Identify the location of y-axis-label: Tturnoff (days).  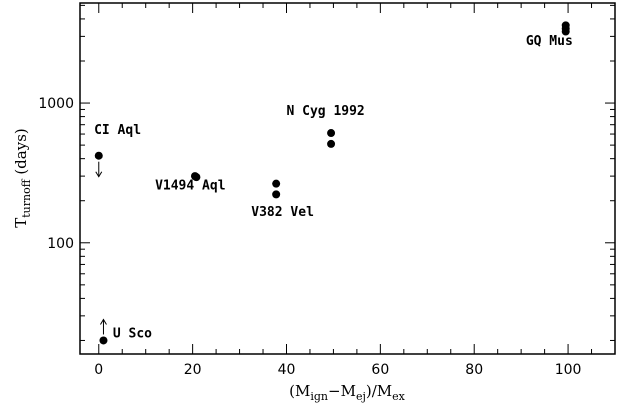
(22, 178).